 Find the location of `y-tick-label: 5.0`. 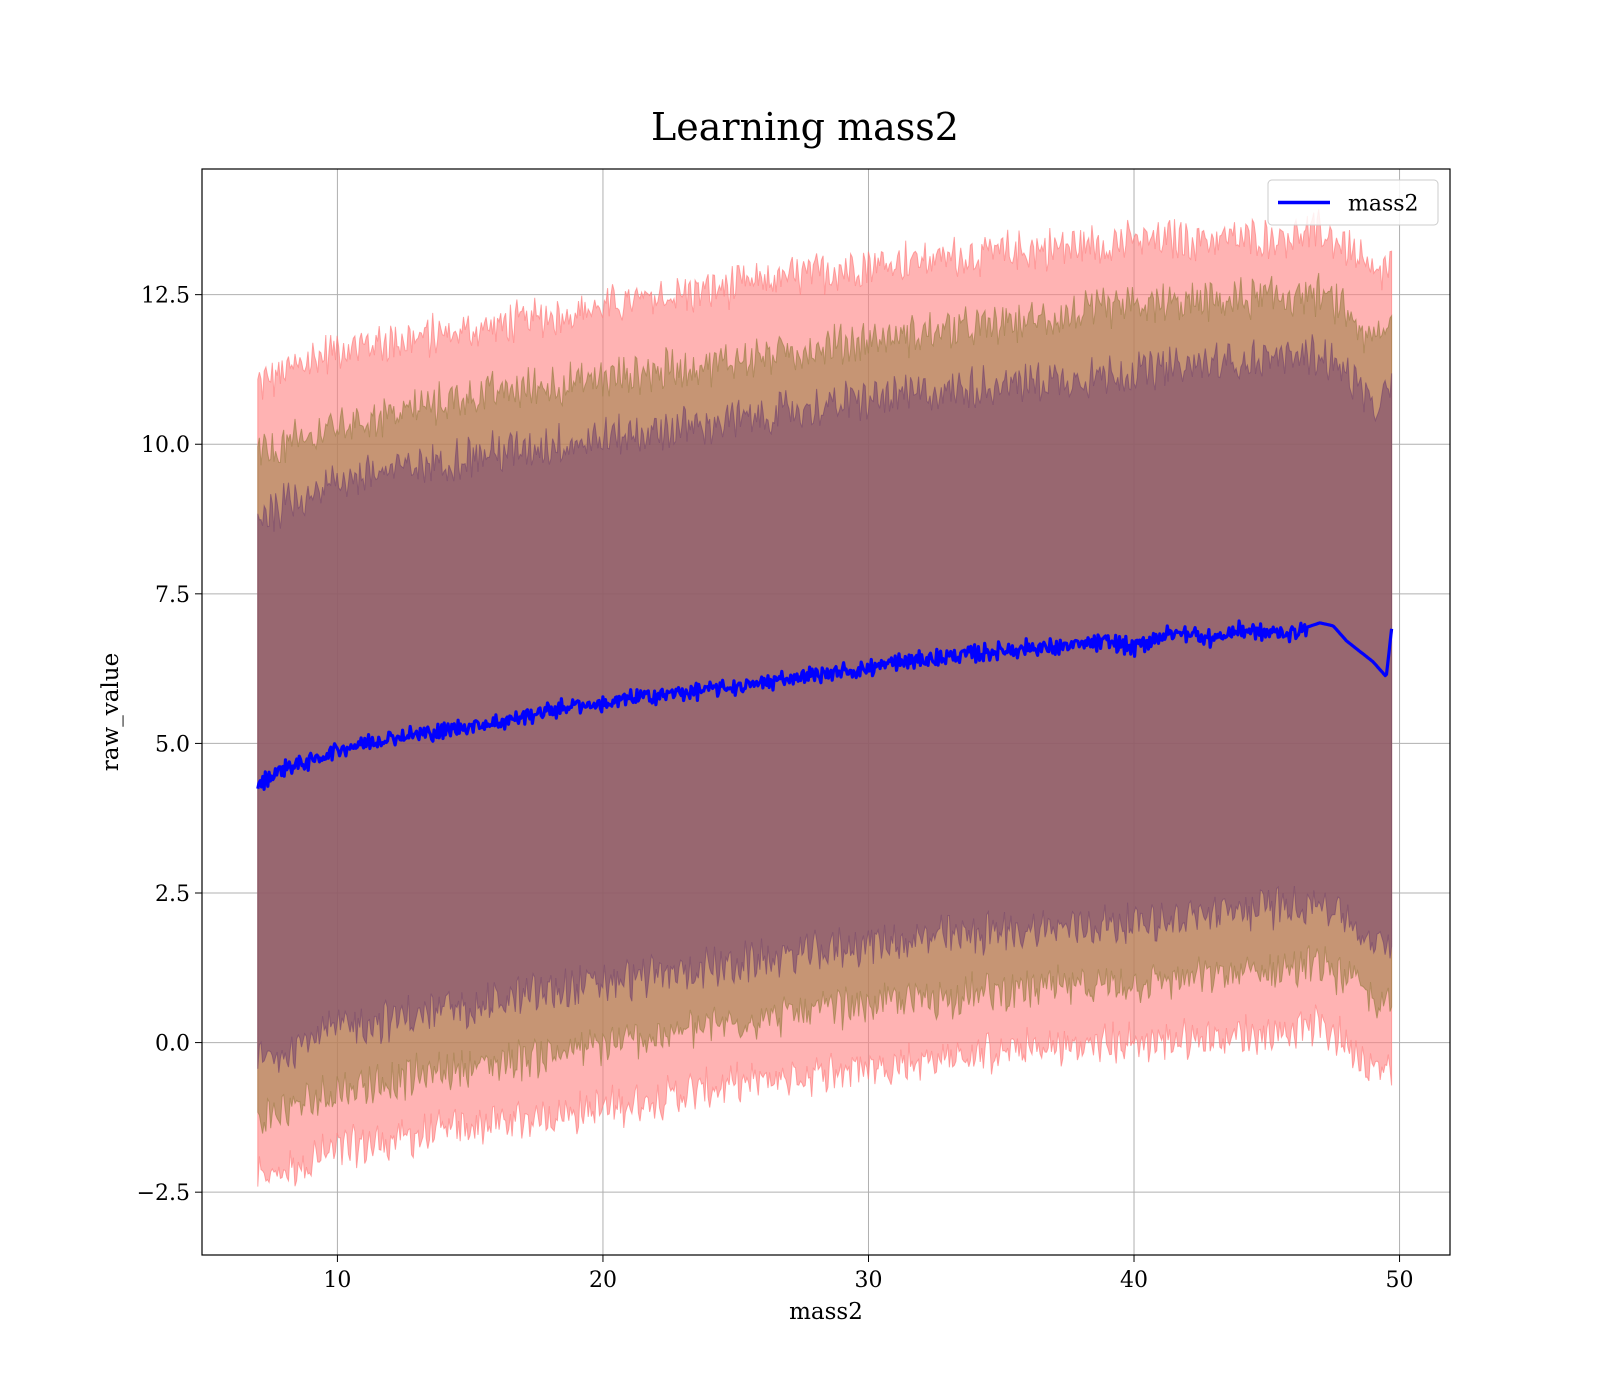

y-tick-label: 5.0 is located at coordinates (172, 744).